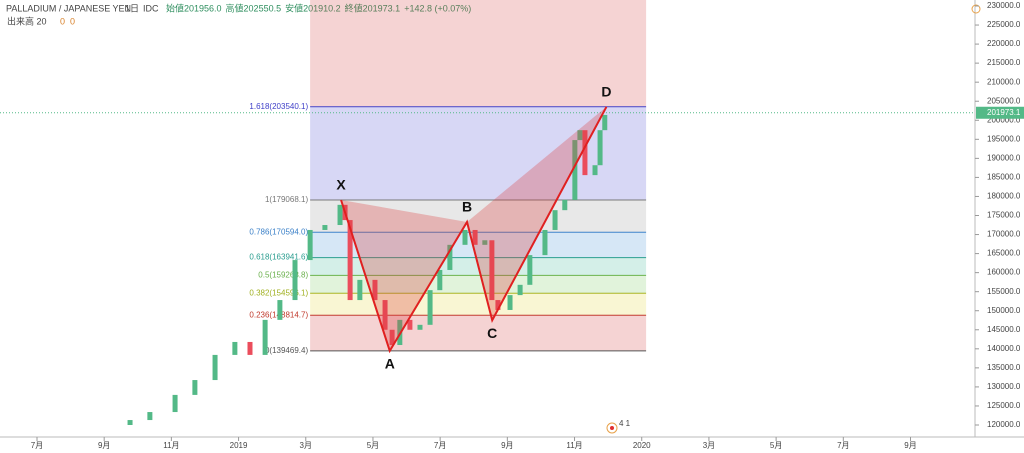  I want to click on x-tick-label: 3月, so click(709, 445).